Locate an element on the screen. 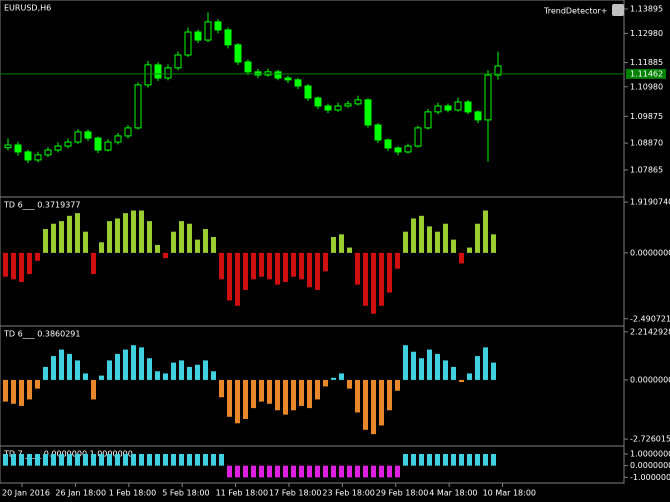  y-tick-label: 1.13895 is located at coordinates (646, 8).